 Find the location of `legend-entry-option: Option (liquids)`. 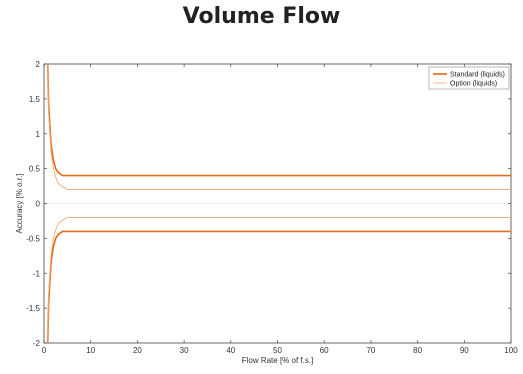

legend-entry-option: Option (liquids) is located at coordinates (473, 84).